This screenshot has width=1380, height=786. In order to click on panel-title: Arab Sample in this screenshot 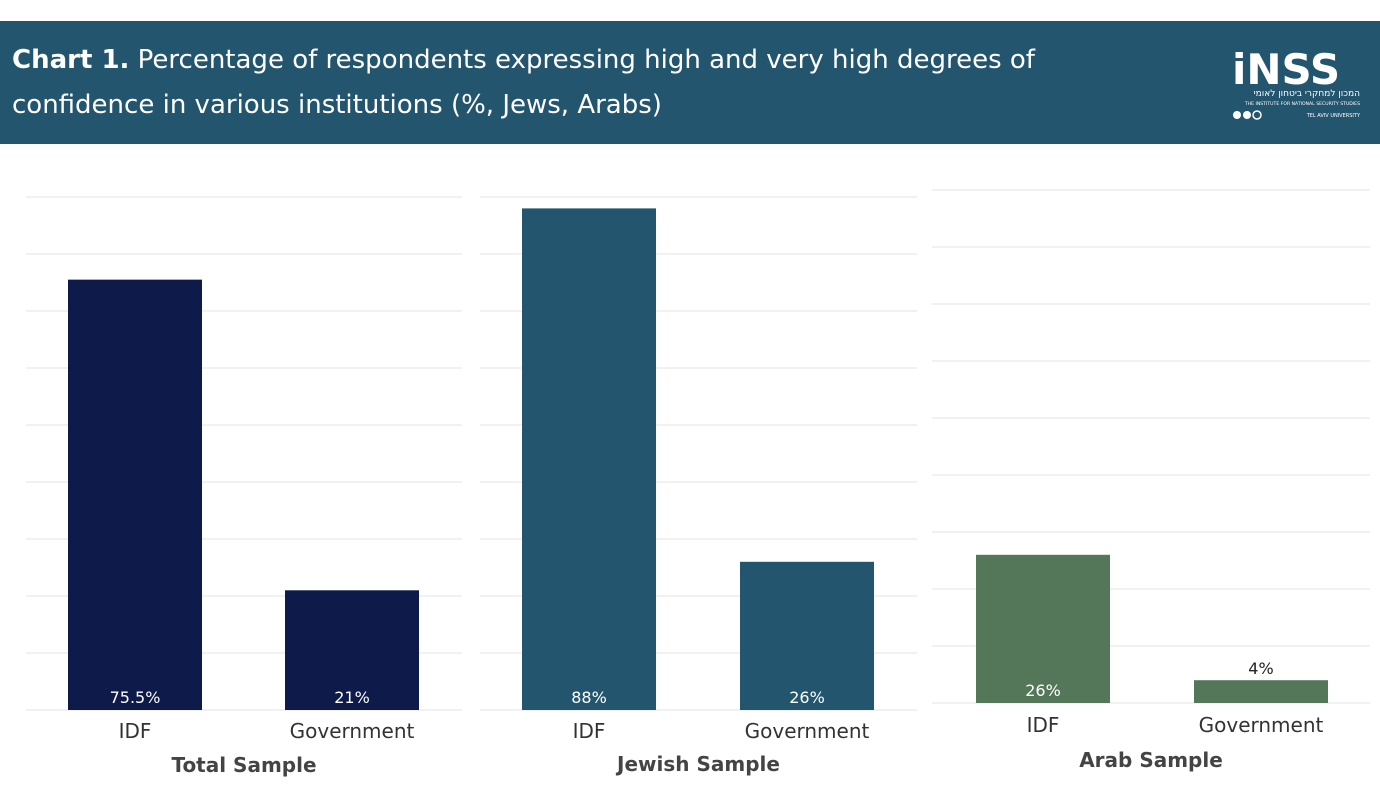, I will do `click(1151, 760)`.